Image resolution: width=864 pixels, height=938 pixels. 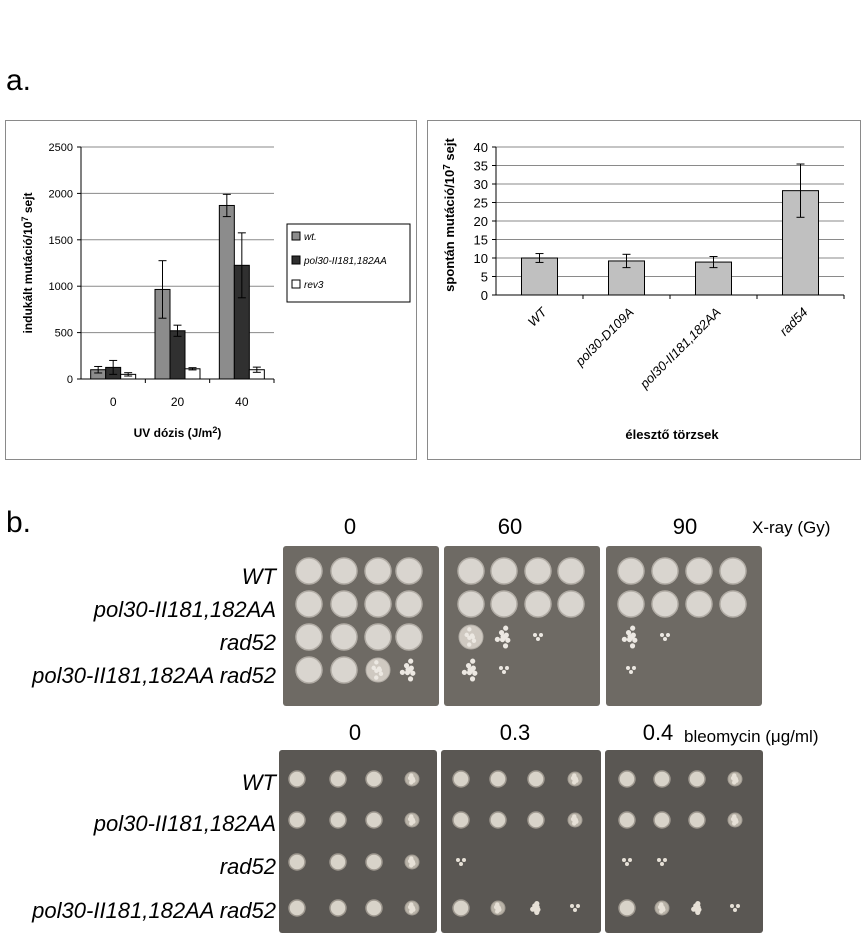 What do you see at coordinates (61, 287) in the screenshot?
I see `y-tick-label: 1000` at bounding box center [61, 287].